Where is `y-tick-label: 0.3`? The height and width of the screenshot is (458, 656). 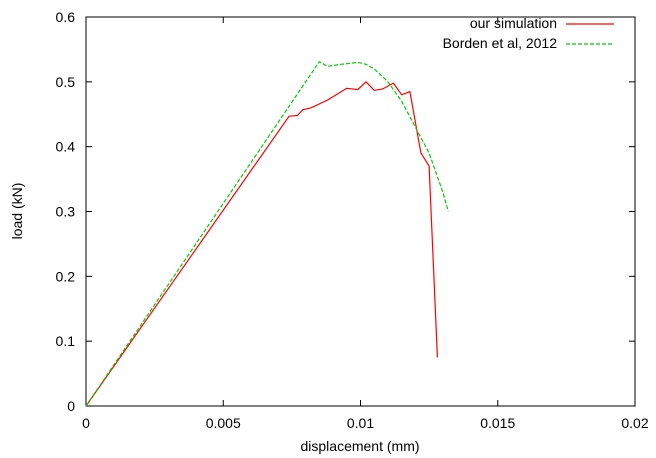 y-tick-label: 0.3 is located at coordinates (66, 212).